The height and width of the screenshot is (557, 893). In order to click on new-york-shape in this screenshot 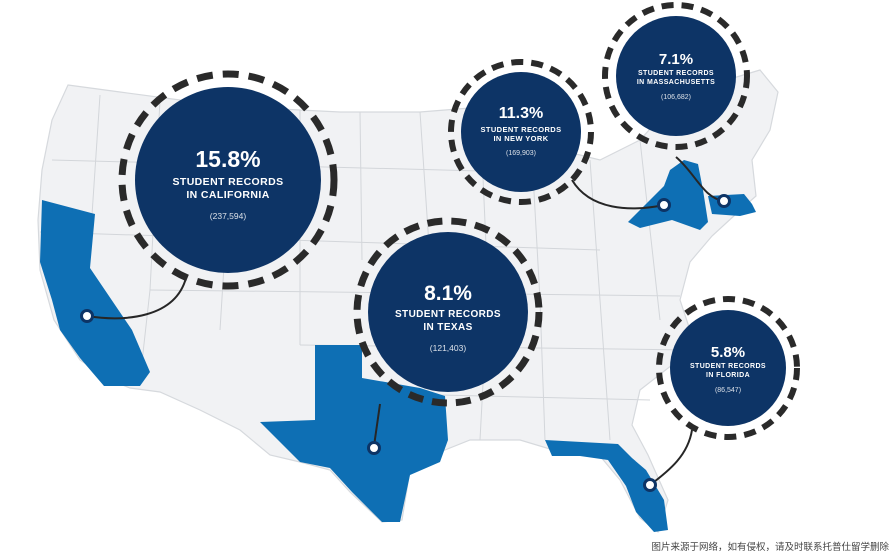, I will do `click(668, 195)`.